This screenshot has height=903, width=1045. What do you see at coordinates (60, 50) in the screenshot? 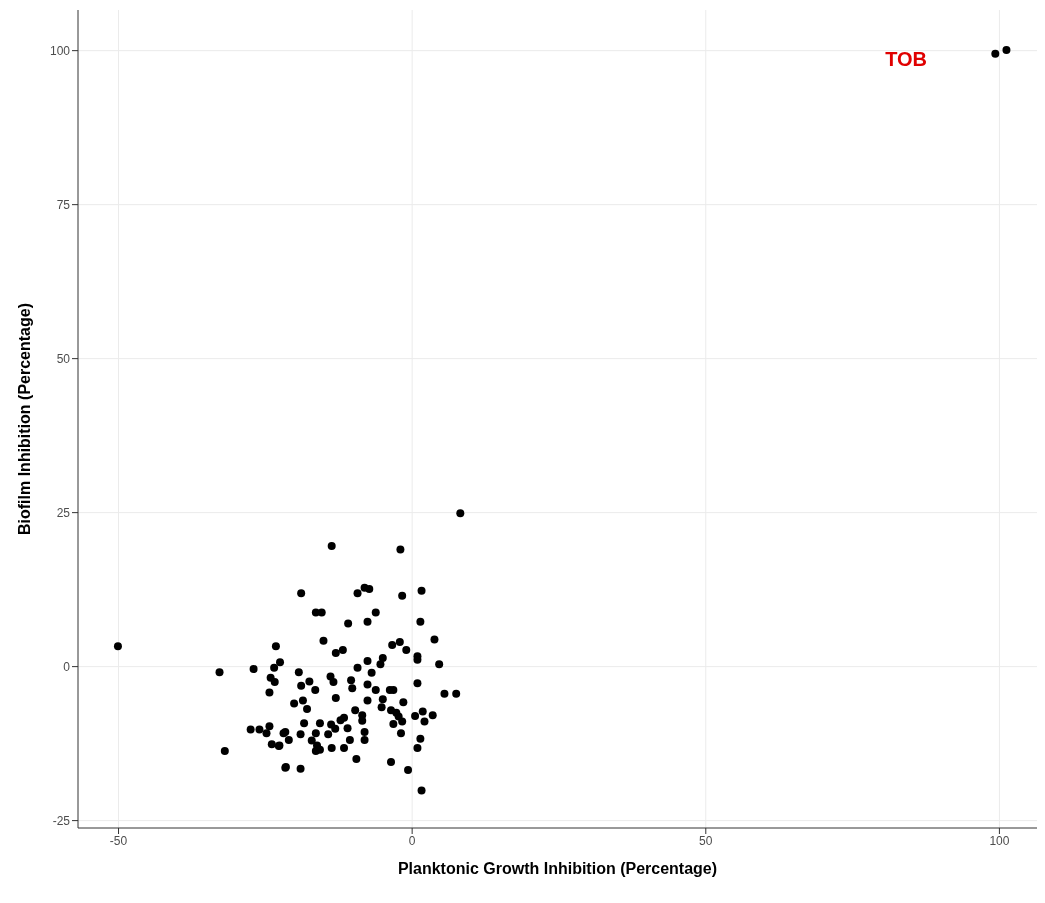
I see `y-tick-label: 100` at bounding box center [60, 50].